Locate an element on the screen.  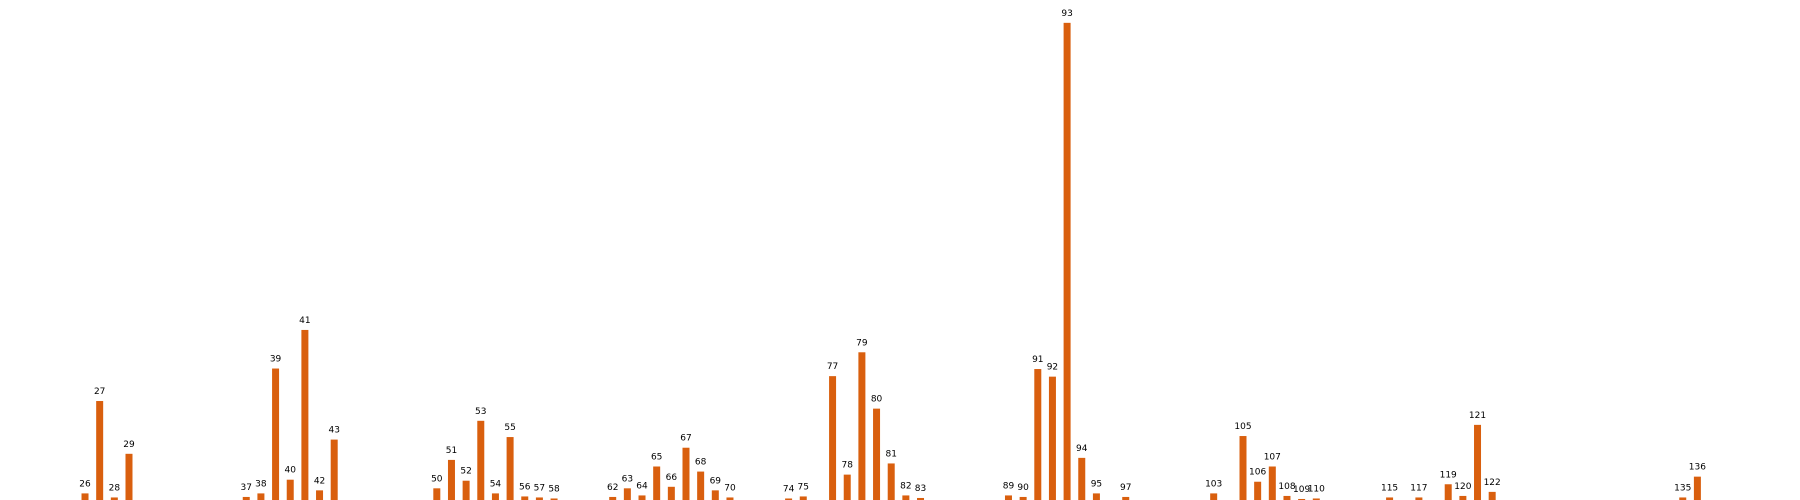
bar-label-122: 122 is located at coordinates (1492, 483).